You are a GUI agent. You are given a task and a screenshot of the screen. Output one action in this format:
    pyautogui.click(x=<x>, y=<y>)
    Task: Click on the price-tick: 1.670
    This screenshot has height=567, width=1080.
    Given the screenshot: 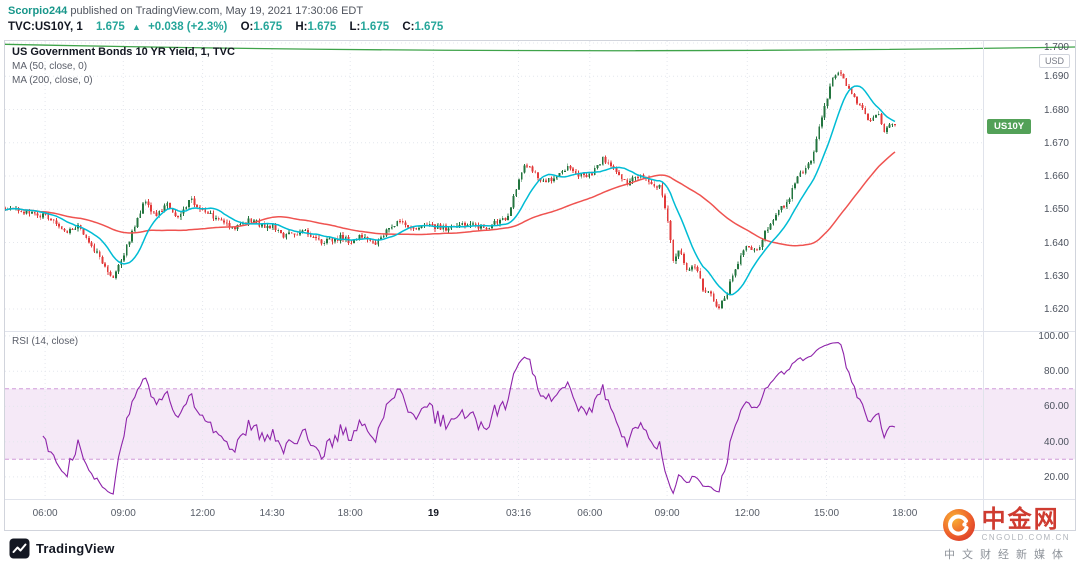 What is the action you would take?
    pyautogui.click(x=1056, y=143)
    